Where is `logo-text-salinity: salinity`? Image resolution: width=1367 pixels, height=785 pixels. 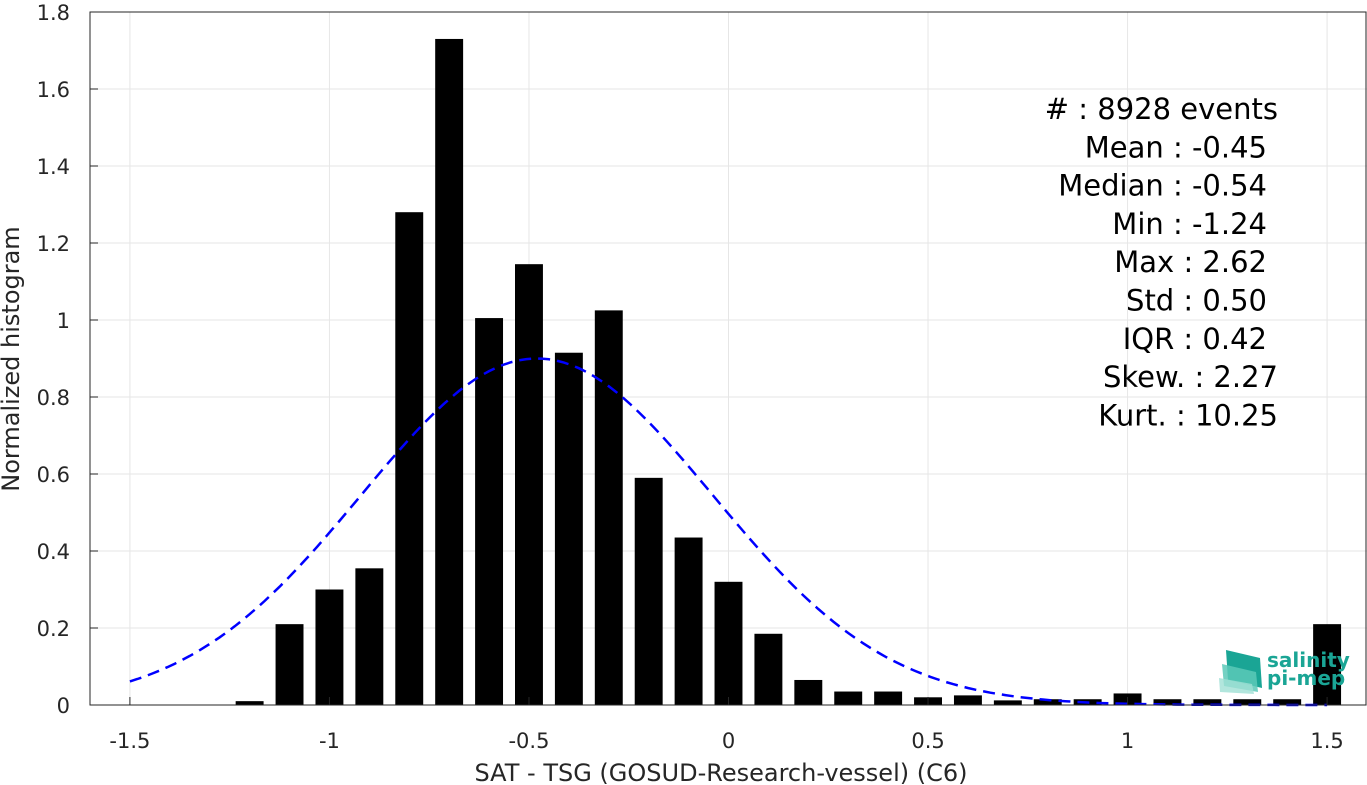
logo-text-salinity: salinity is located at coordinates (1308, 660).